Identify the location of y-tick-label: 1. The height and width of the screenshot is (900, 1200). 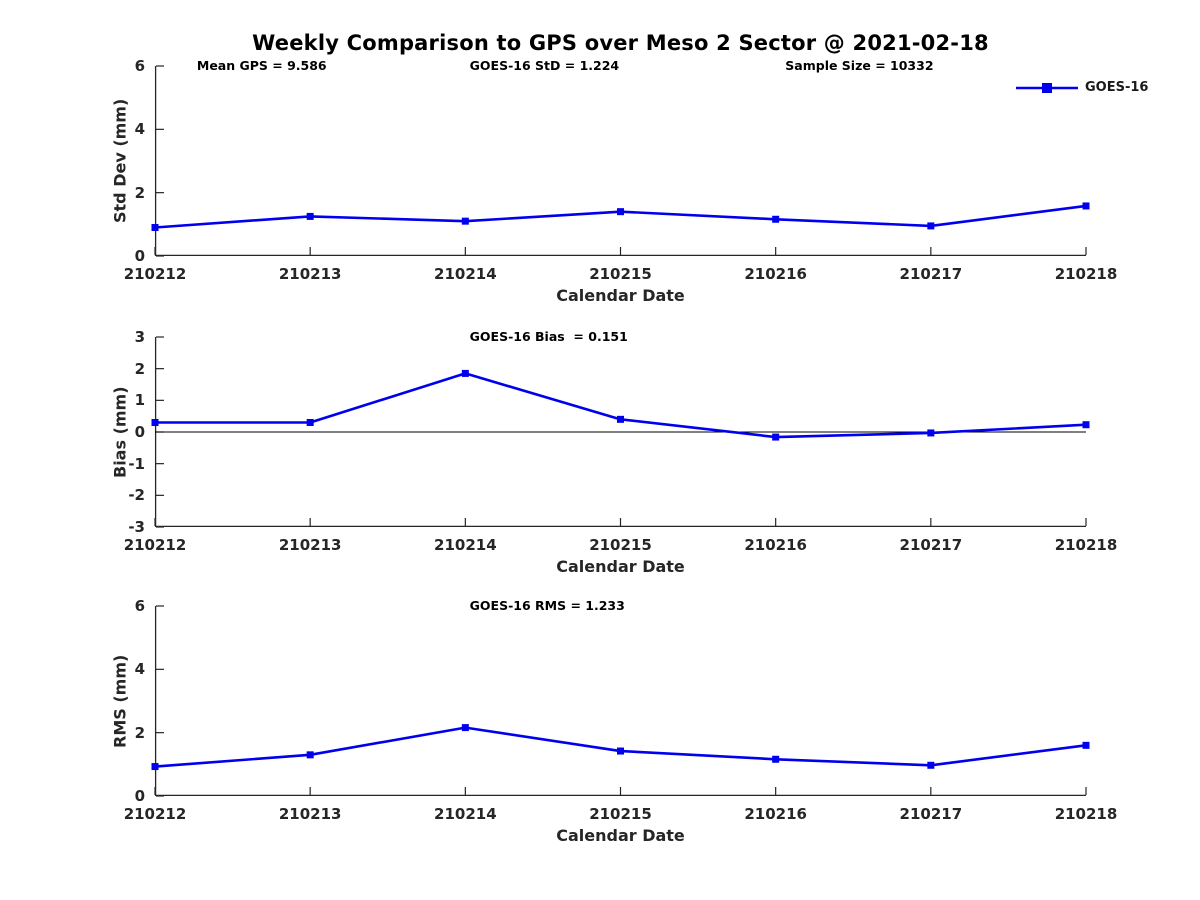
(139, 400).